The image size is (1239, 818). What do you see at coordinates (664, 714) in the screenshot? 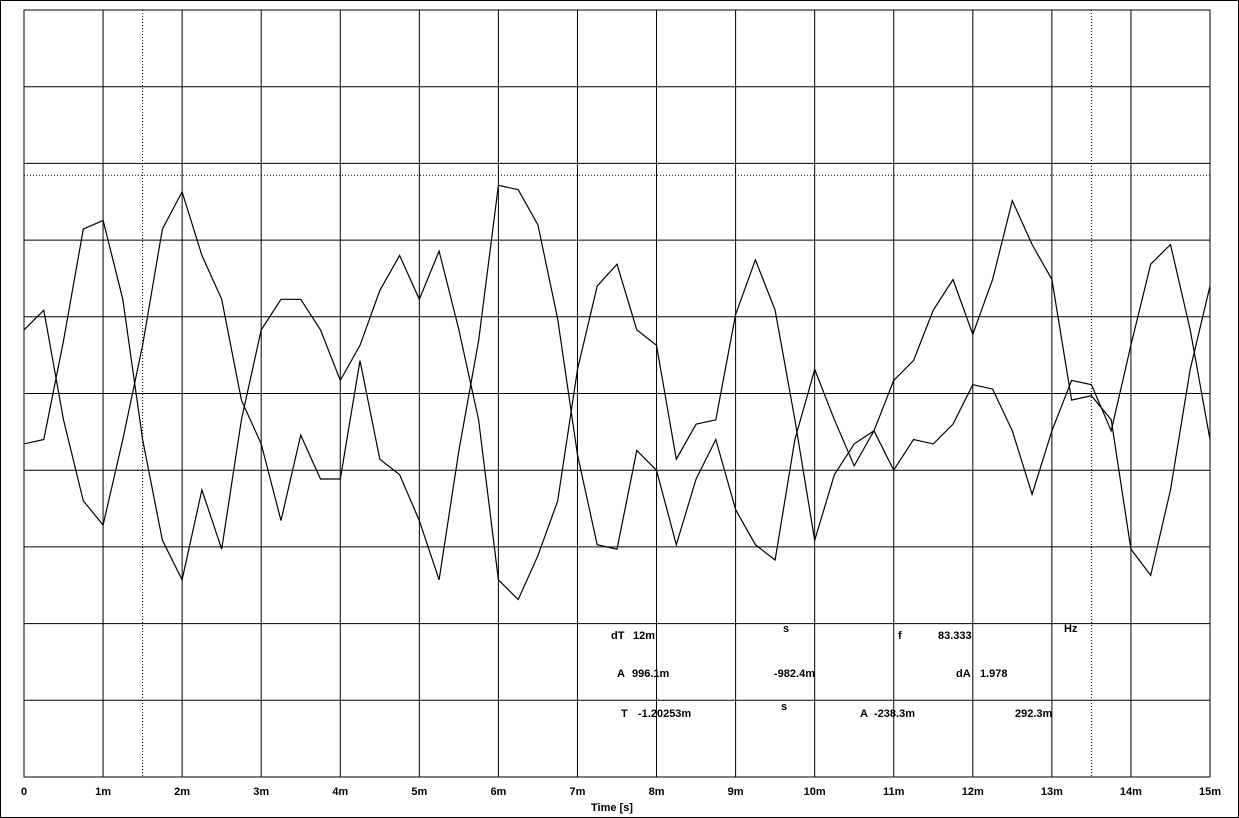
I see `readout: -1.20253m` at bounding box center [664, 714].